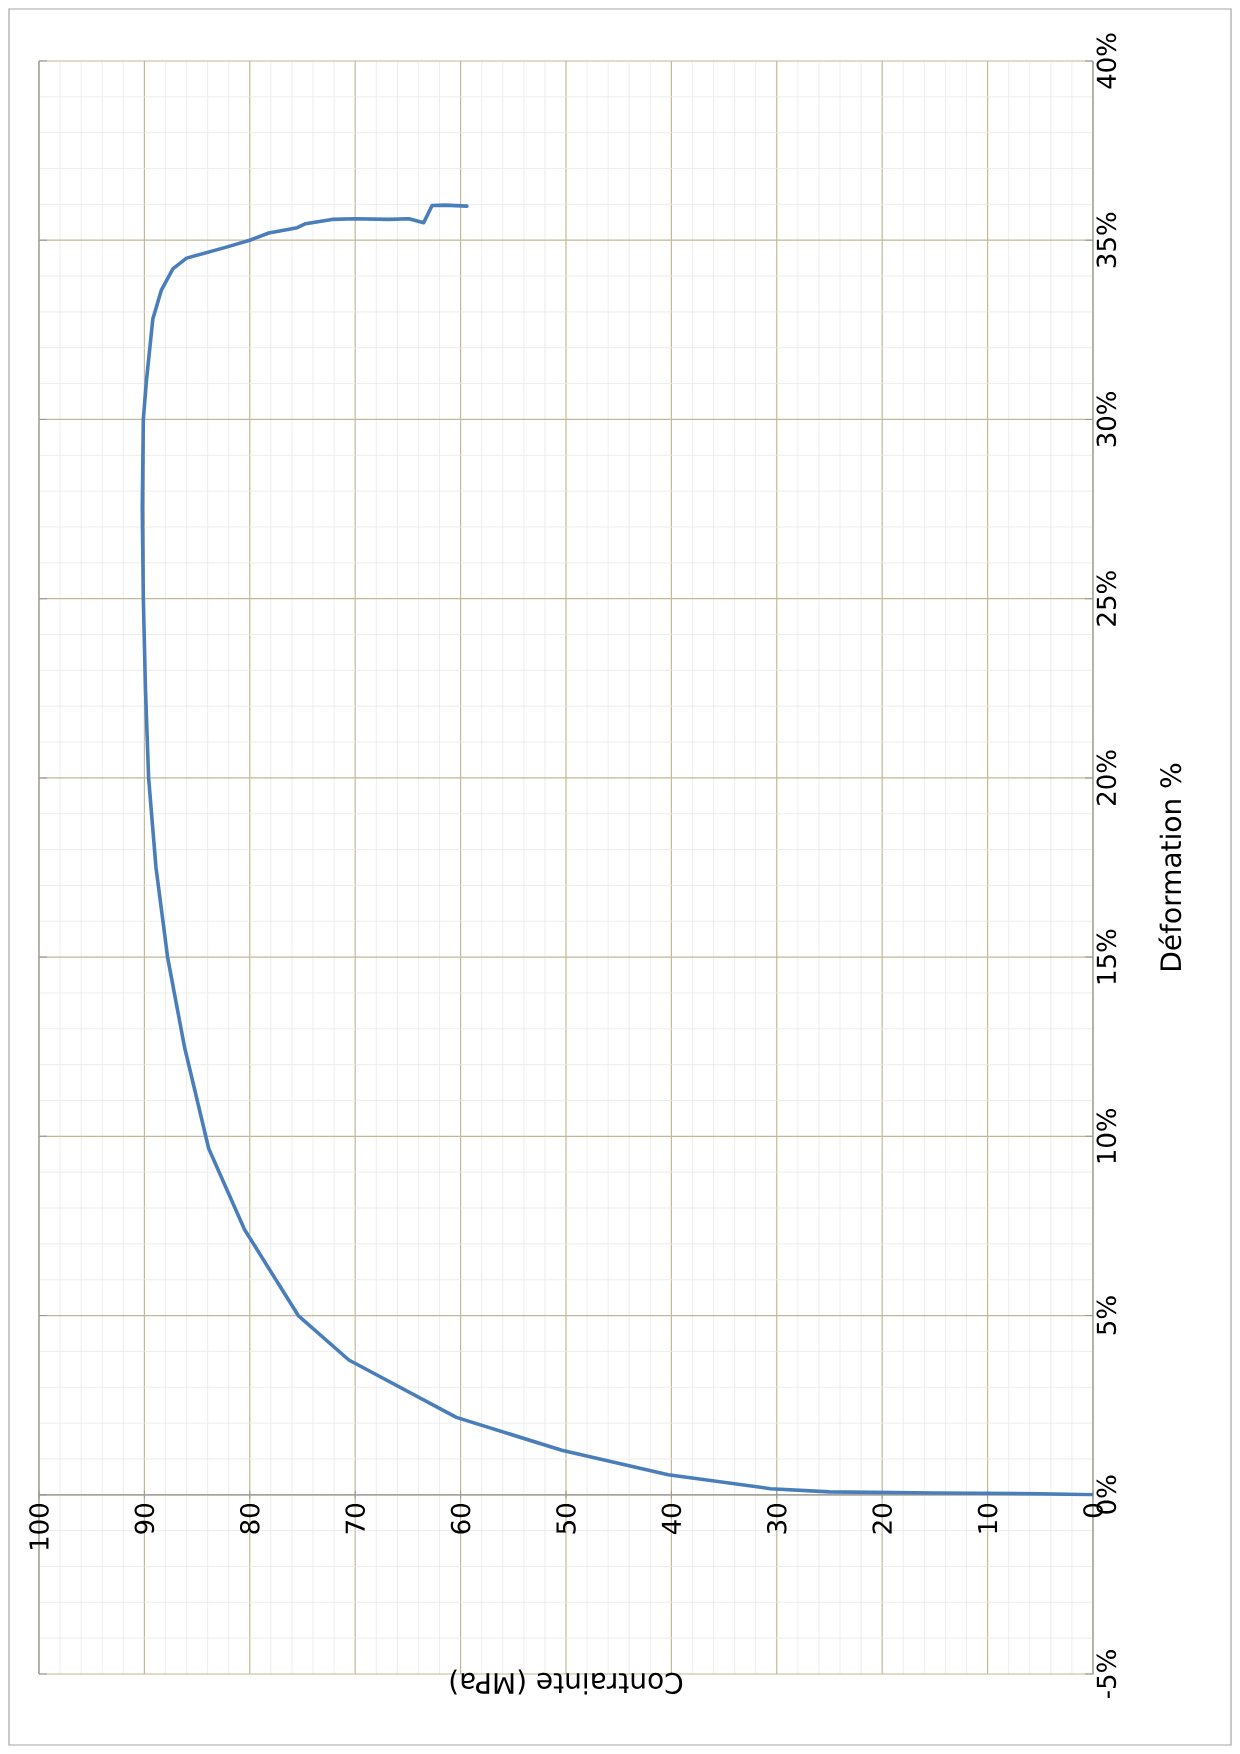  Describe the element at coordinates (355, 1519) in the screenshot. I see `x-tick-label: 70` at that location.